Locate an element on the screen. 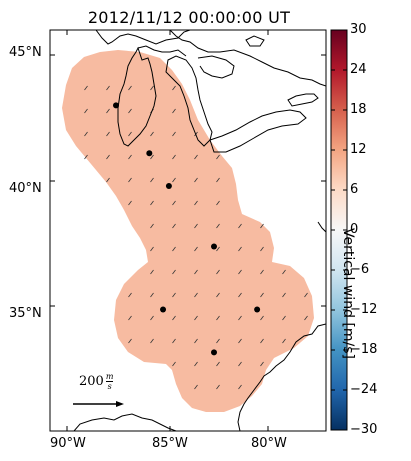 The height and width of the screenshot is (461, 411). lake-erie-shore is located at coordinates (258, 131).